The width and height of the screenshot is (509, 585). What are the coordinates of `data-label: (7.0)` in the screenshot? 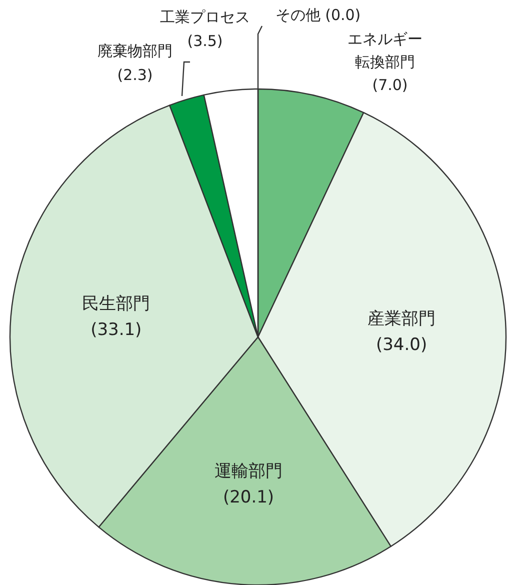 It's located at (390, 85).